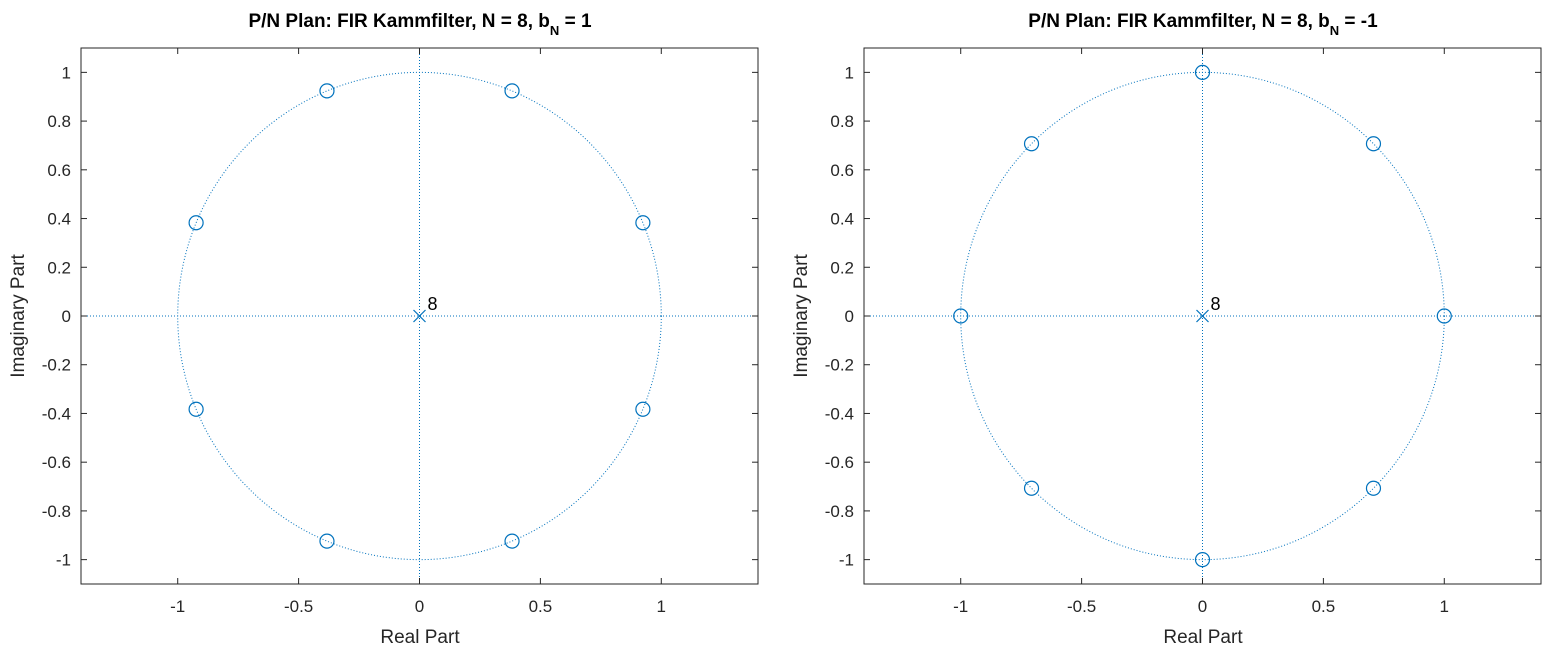 Image resolution: width=1555 pixels, height=656 pixels. What do you see at coordinates (419, 24) in the screenshot?
I see `chart-title: P/N Plan: FIR Kammfilter, N = 8, bN = 1` at bounding box center [419, 24].